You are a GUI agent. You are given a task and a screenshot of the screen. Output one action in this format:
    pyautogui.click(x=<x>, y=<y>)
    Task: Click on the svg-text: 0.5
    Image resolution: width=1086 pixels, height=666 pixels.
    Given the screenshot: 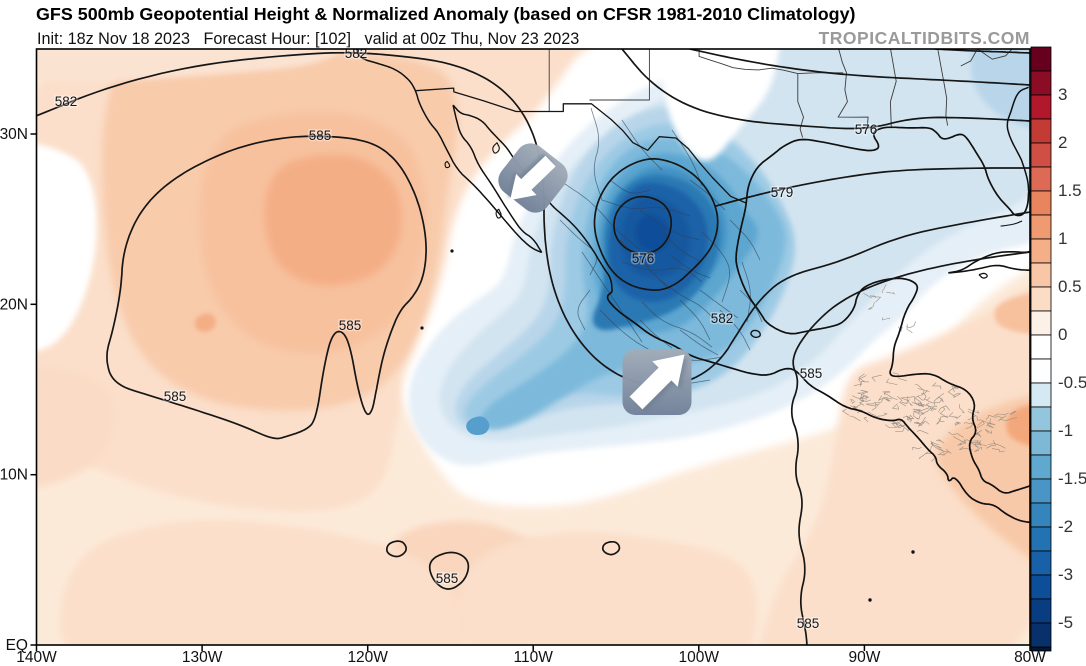 What is the action you would take?
    pyautogui.click(x=1070, y=286)
    